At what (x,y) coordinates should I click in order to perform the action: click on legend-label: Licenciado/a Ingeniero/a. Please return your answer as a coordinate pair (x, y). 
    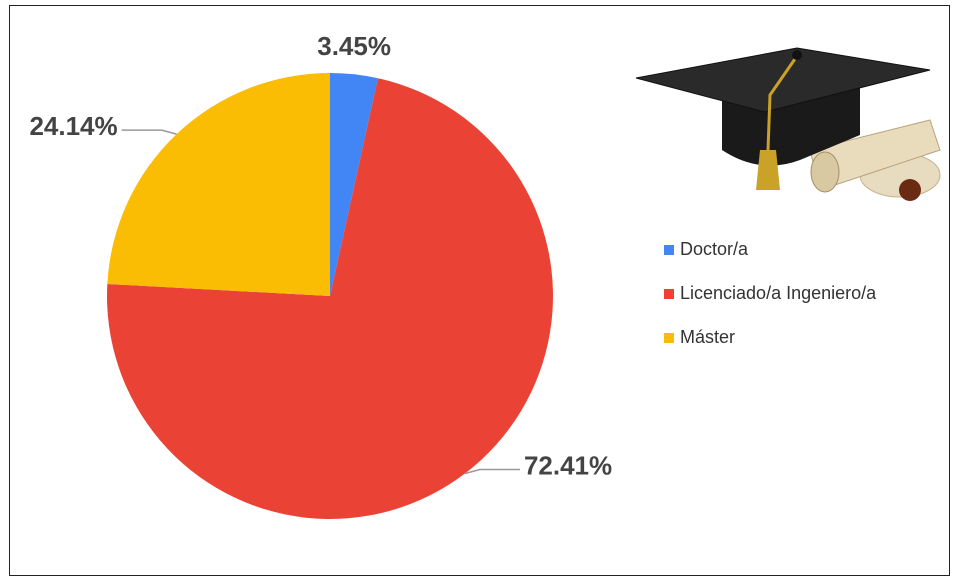
    Looking at the image, I should click on (778, 293).